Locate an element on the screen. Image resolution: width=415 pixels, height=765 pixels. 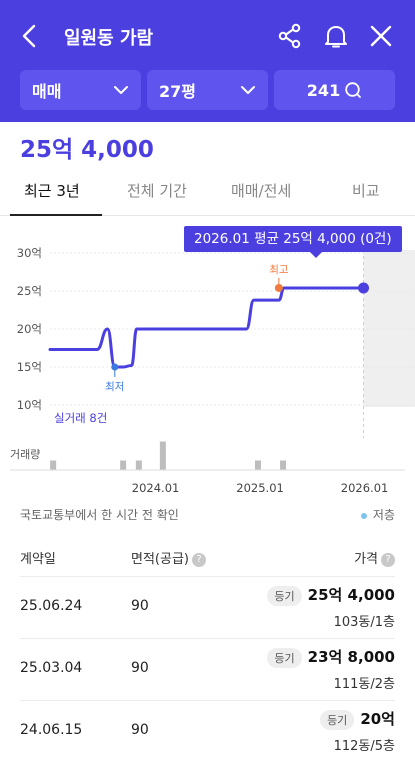
chart-tooltip: 2026.01 평균 25억 4,000 (0건) is located at coordinates (293, 239).